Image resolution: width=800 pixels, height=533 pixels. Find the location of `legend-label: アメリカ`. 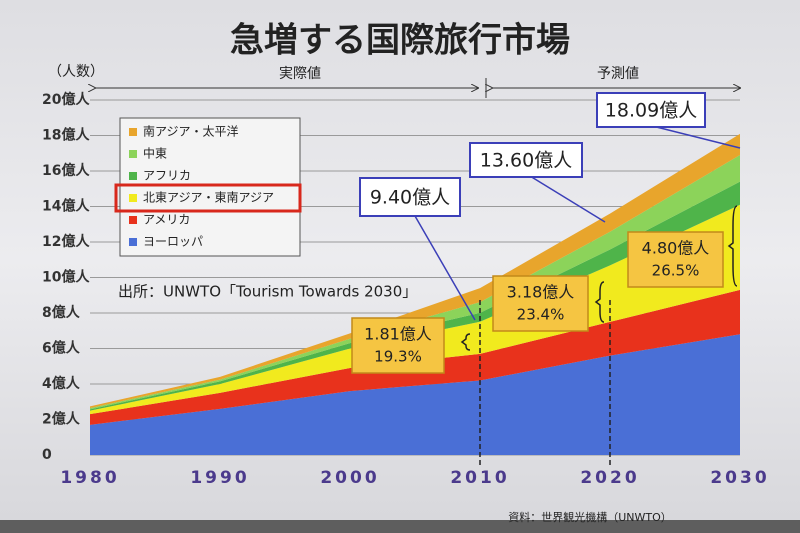

legend-label: アメリカ is located at coordinates (166, 220).